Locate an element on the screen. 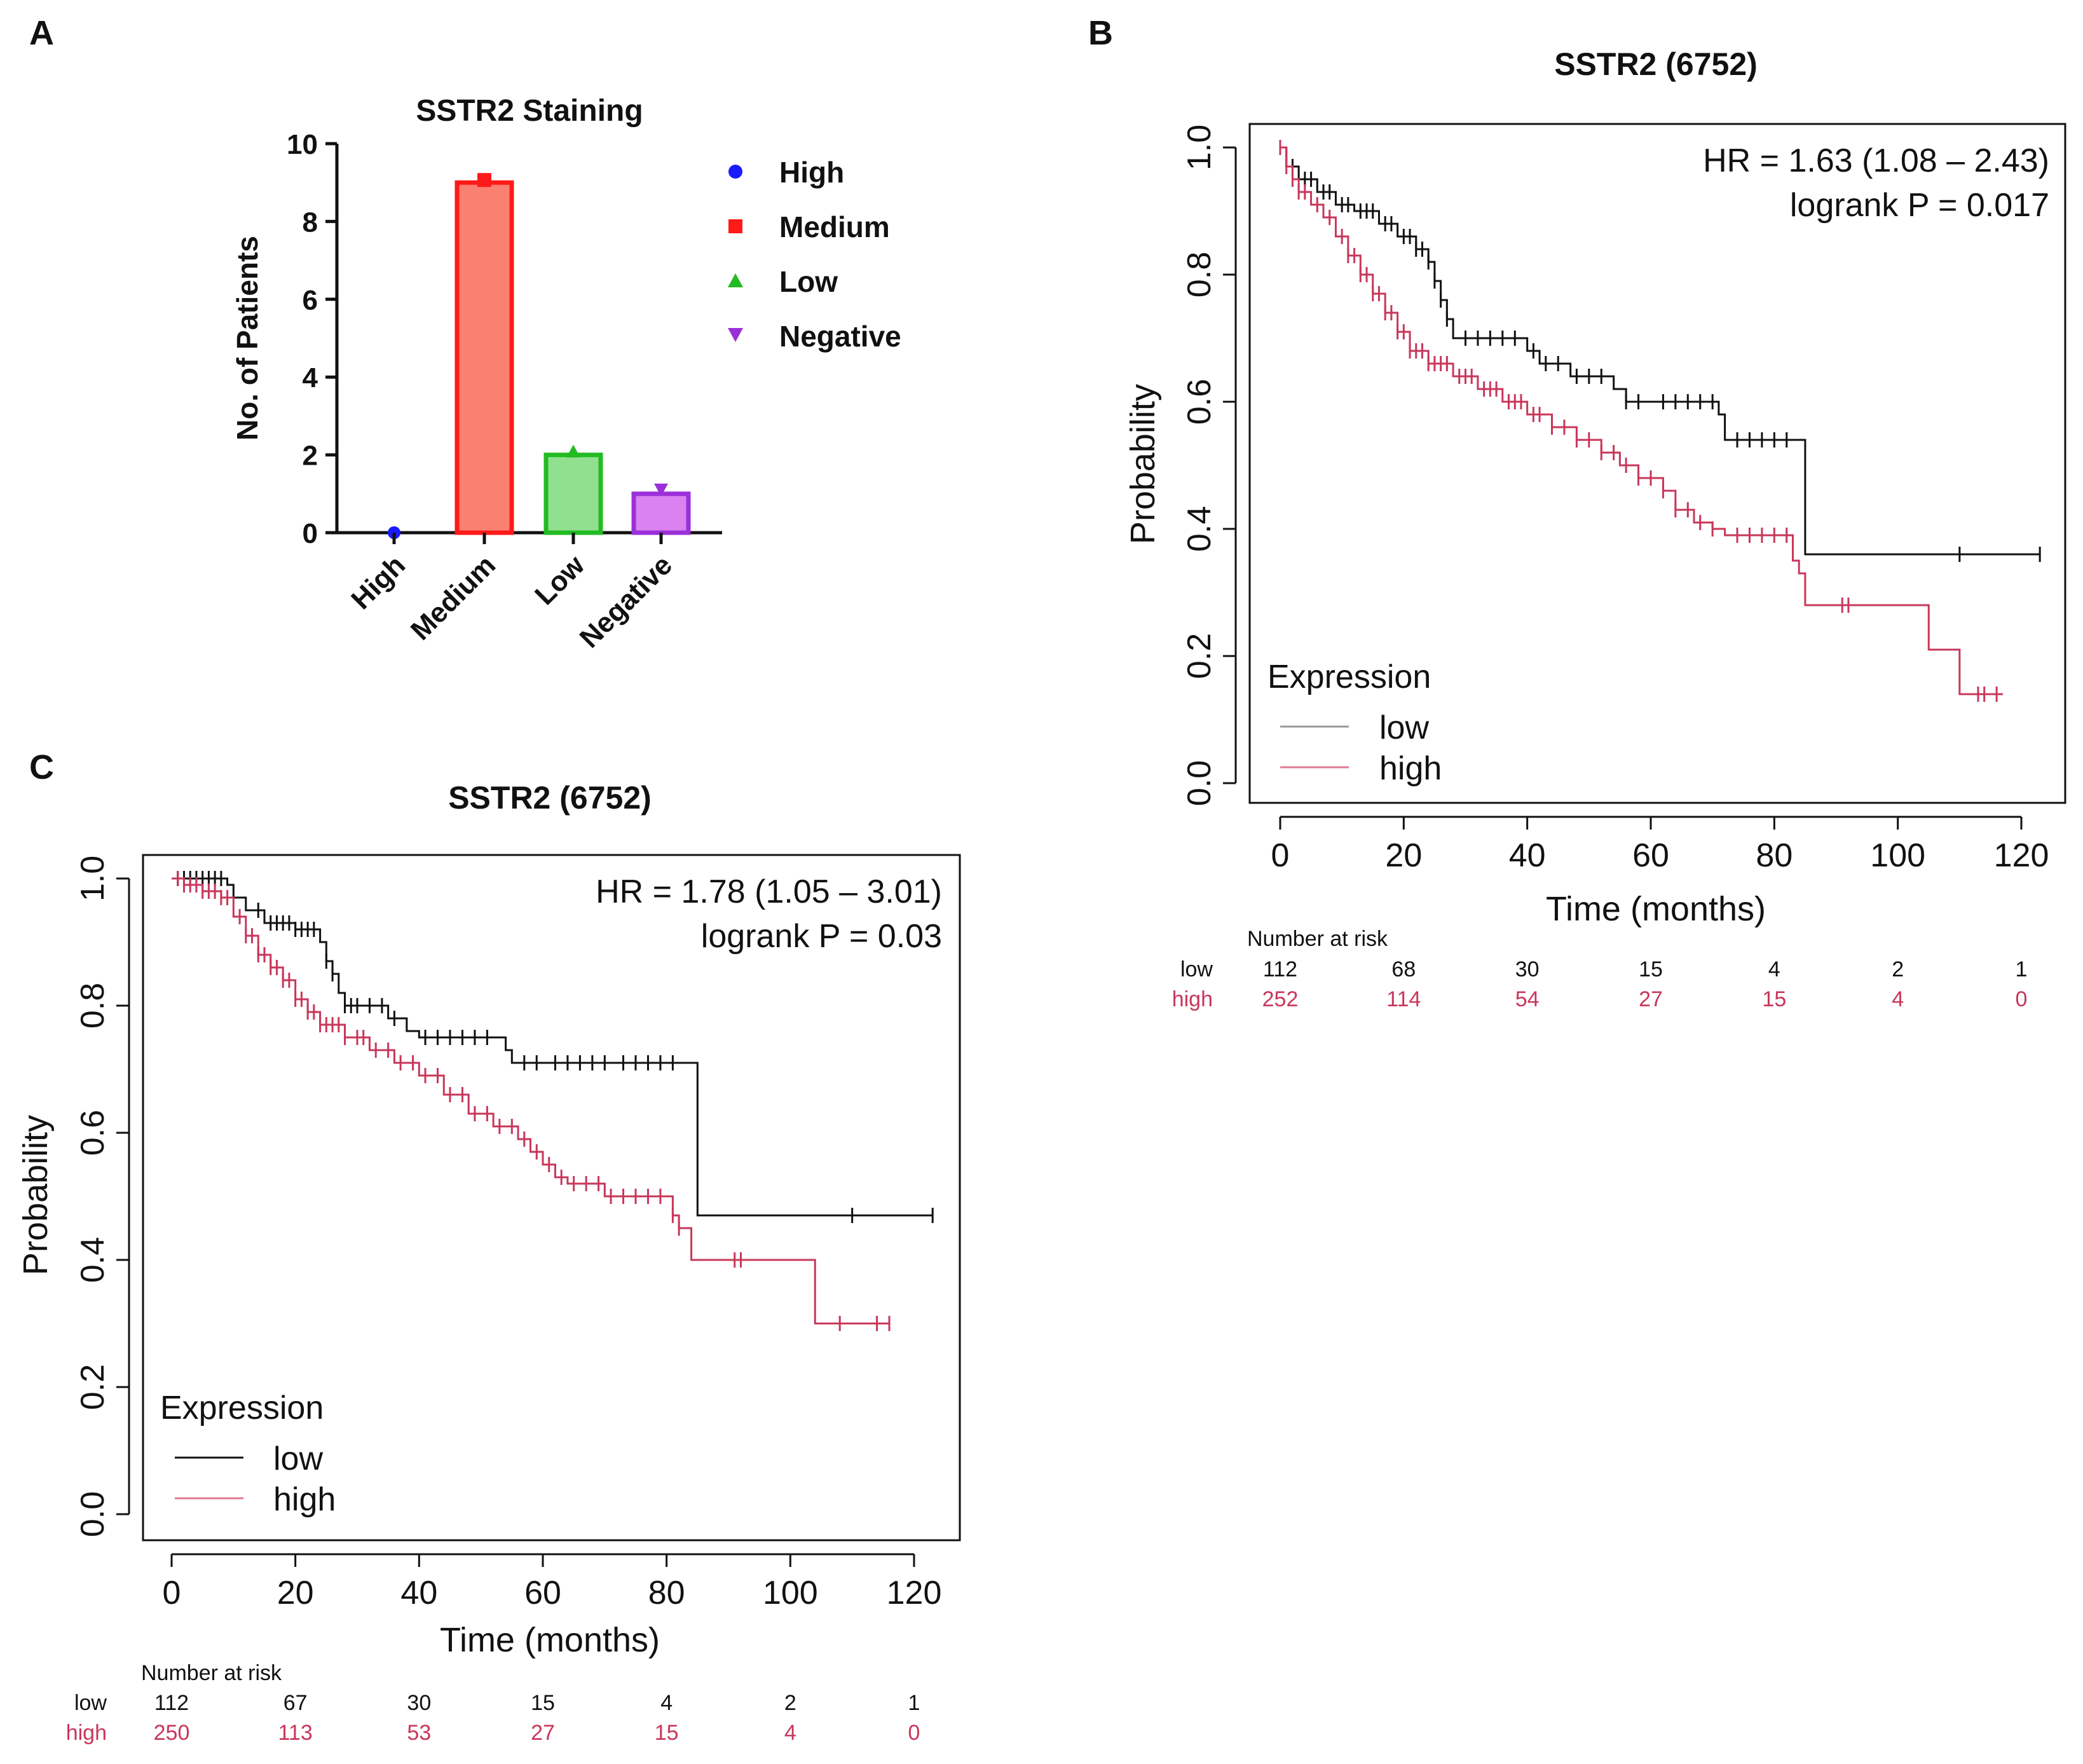 This screenshot has width=2083, height=1764. panel-c-risk-low-value: 30 is located at coordinates (419, 1703).